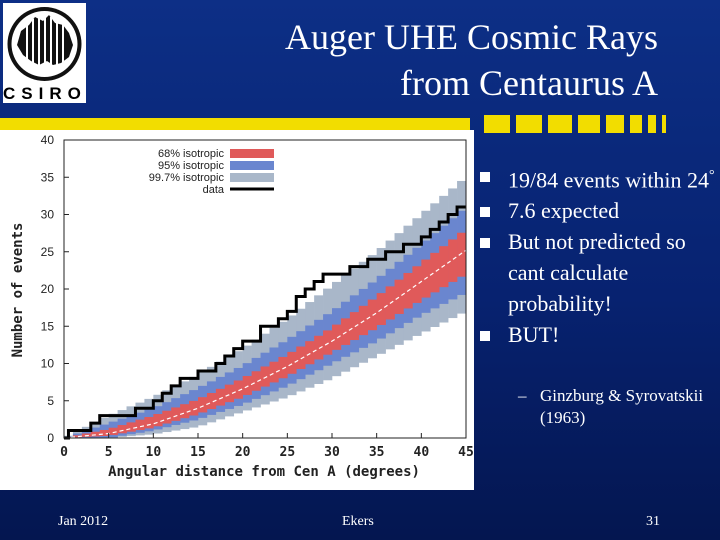 The image size is (720, 540). Describe the element at coordinates (18, 290) in the screenshot. I see `y-axis-label: Number of events` at that location.